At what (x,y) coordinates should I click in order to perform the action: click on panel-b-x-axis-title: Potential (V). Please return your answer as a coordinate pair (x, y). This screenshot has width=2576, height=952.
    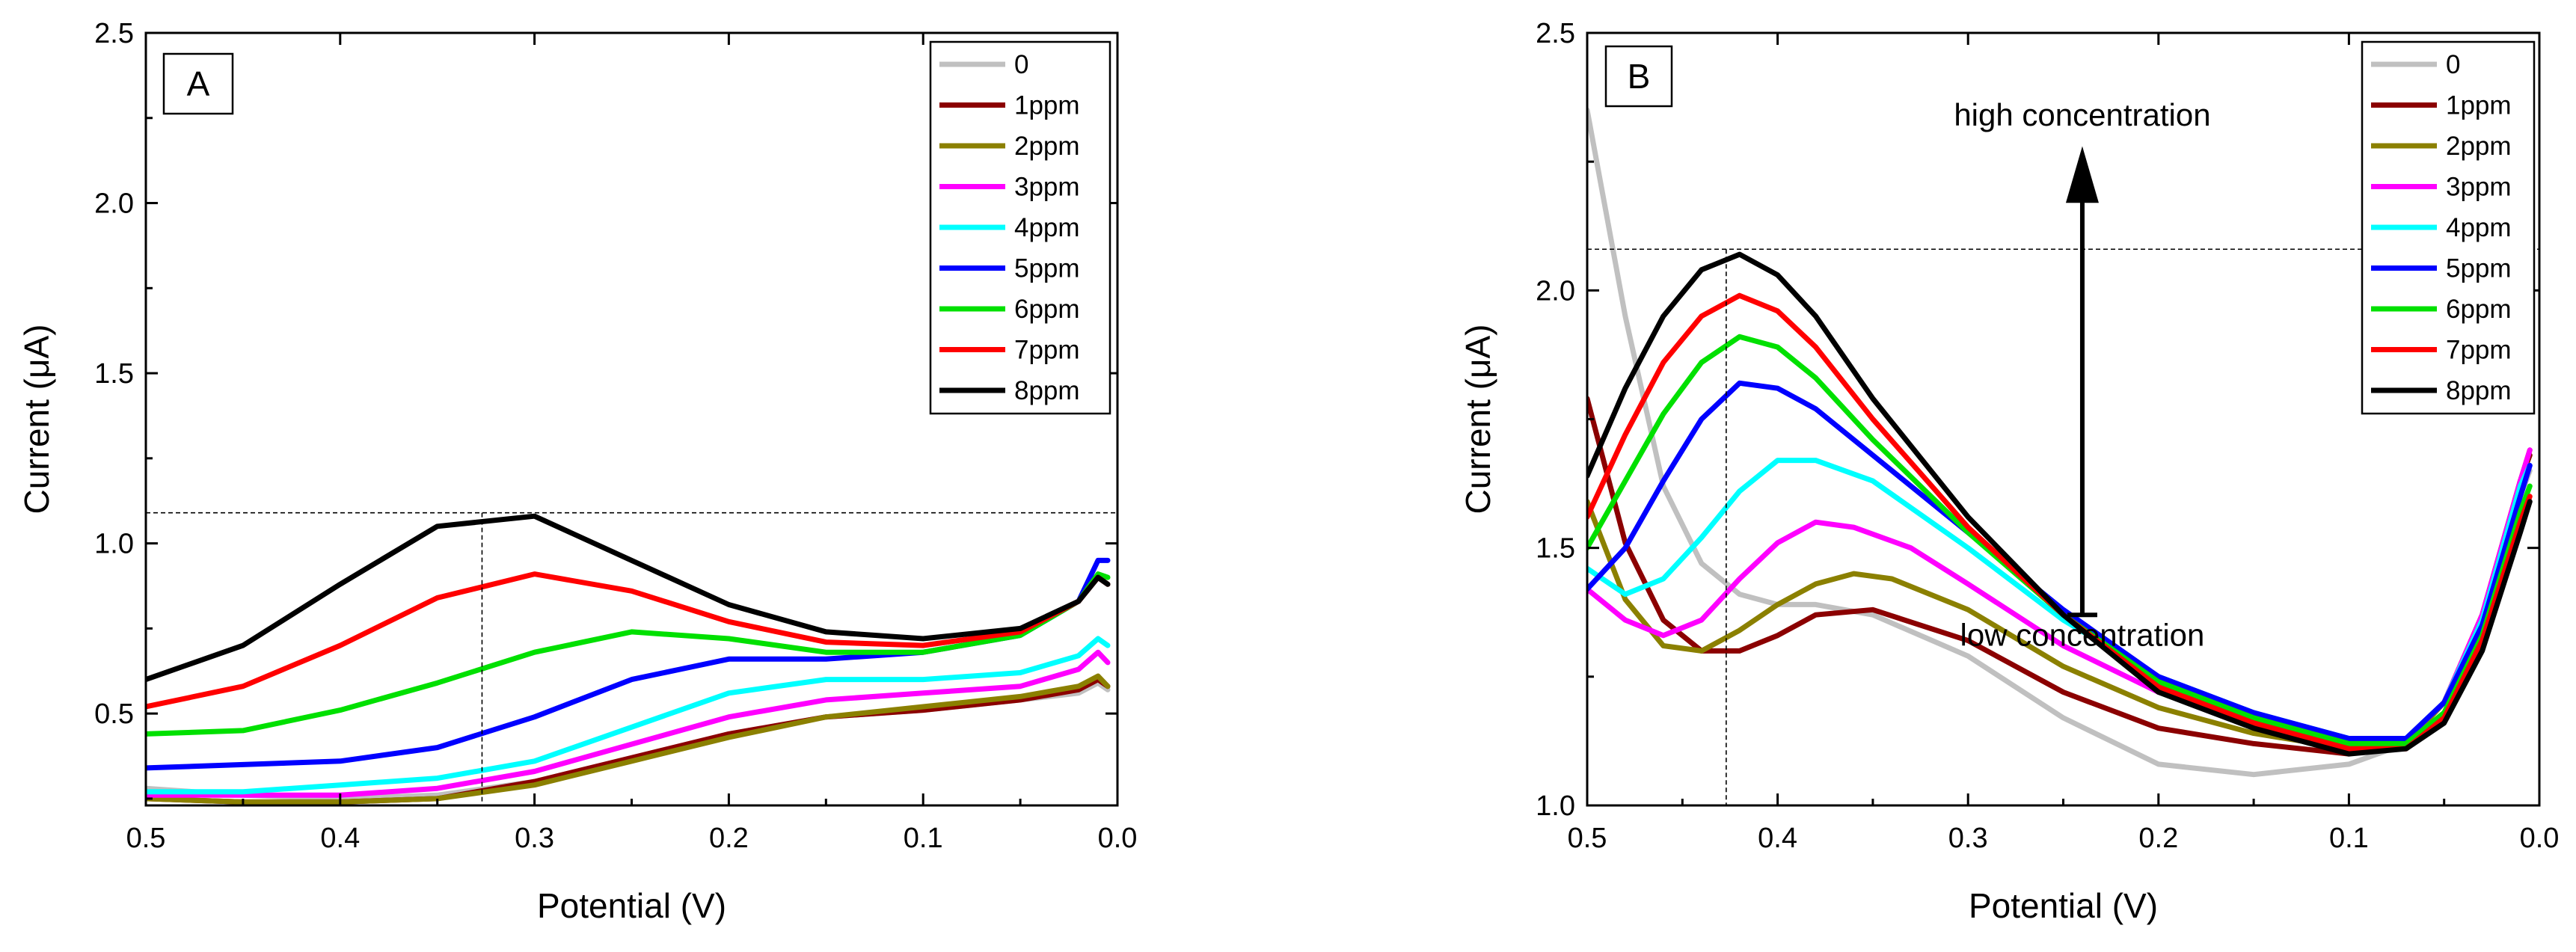
    Looking at the image, I should click on (2063, 905).